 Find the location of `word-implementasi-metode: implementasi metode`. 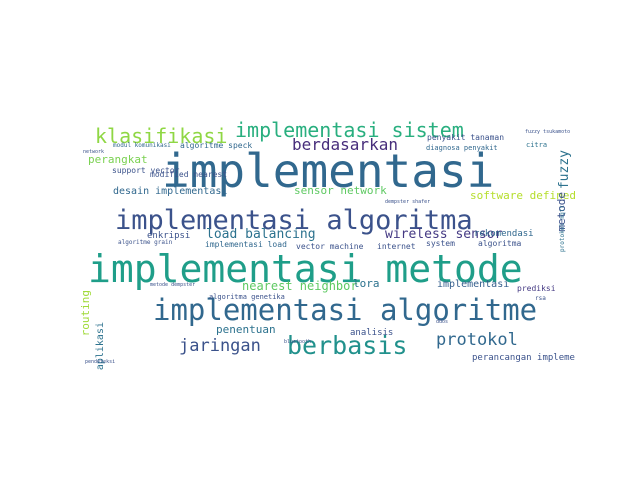

word-implementasi-metode: implementasi metode is located at coordinates (305, 269).